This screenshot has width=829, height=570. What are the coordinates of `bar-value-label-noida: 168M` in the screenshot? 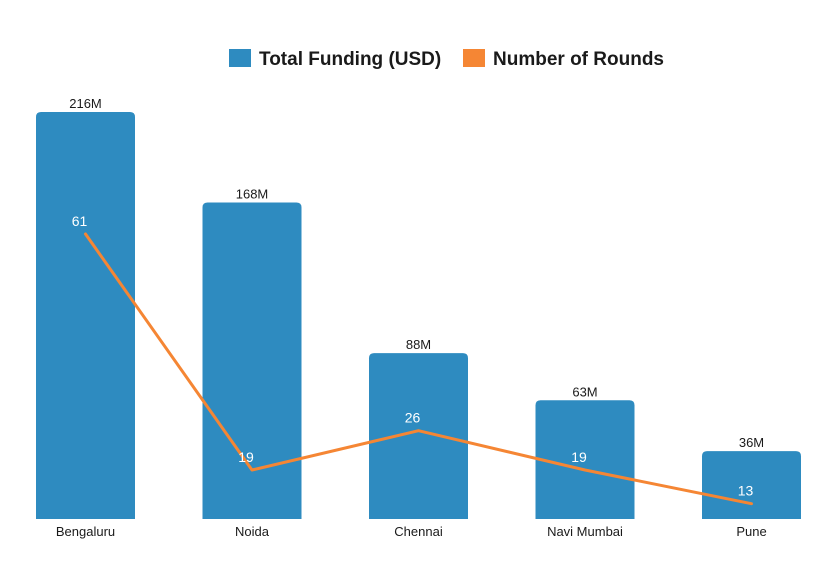 It's located at (252, 193).